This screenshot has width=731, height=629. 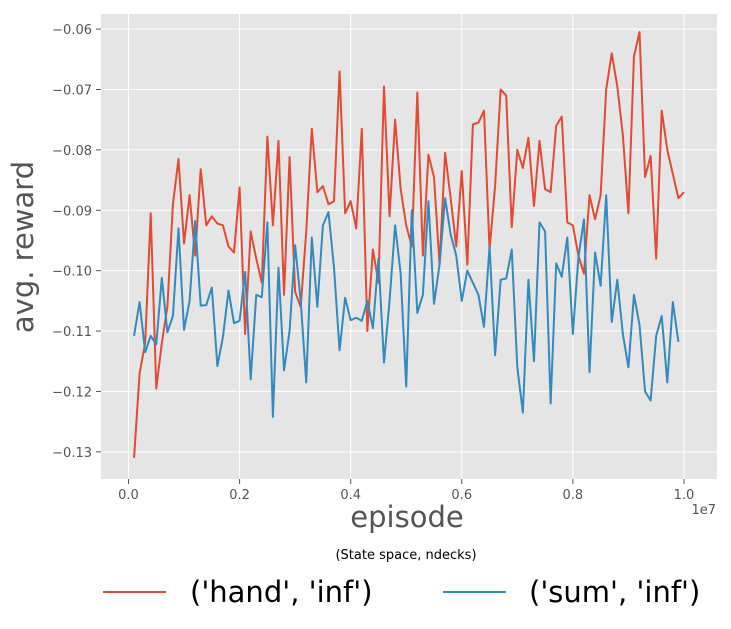 What do you see at coordinates (72, 272) in the screenshot?
I see `y-tick-label: −0.10` at bounding box center [72, 272].